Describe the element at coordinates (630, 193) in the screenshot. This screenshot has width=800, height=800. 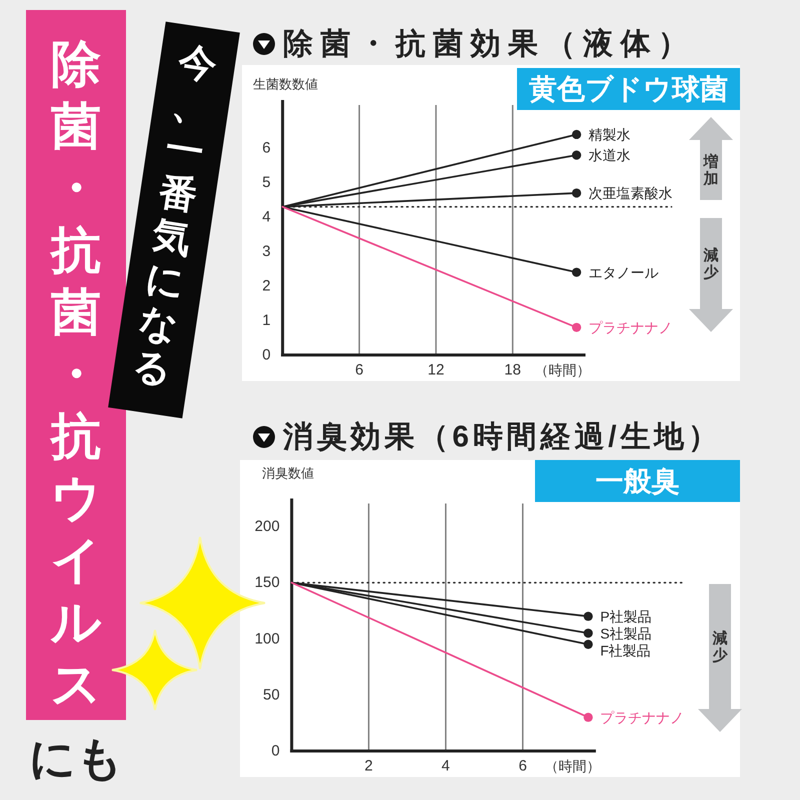
I see `series-label: 次亜塩素酸水` at that location.